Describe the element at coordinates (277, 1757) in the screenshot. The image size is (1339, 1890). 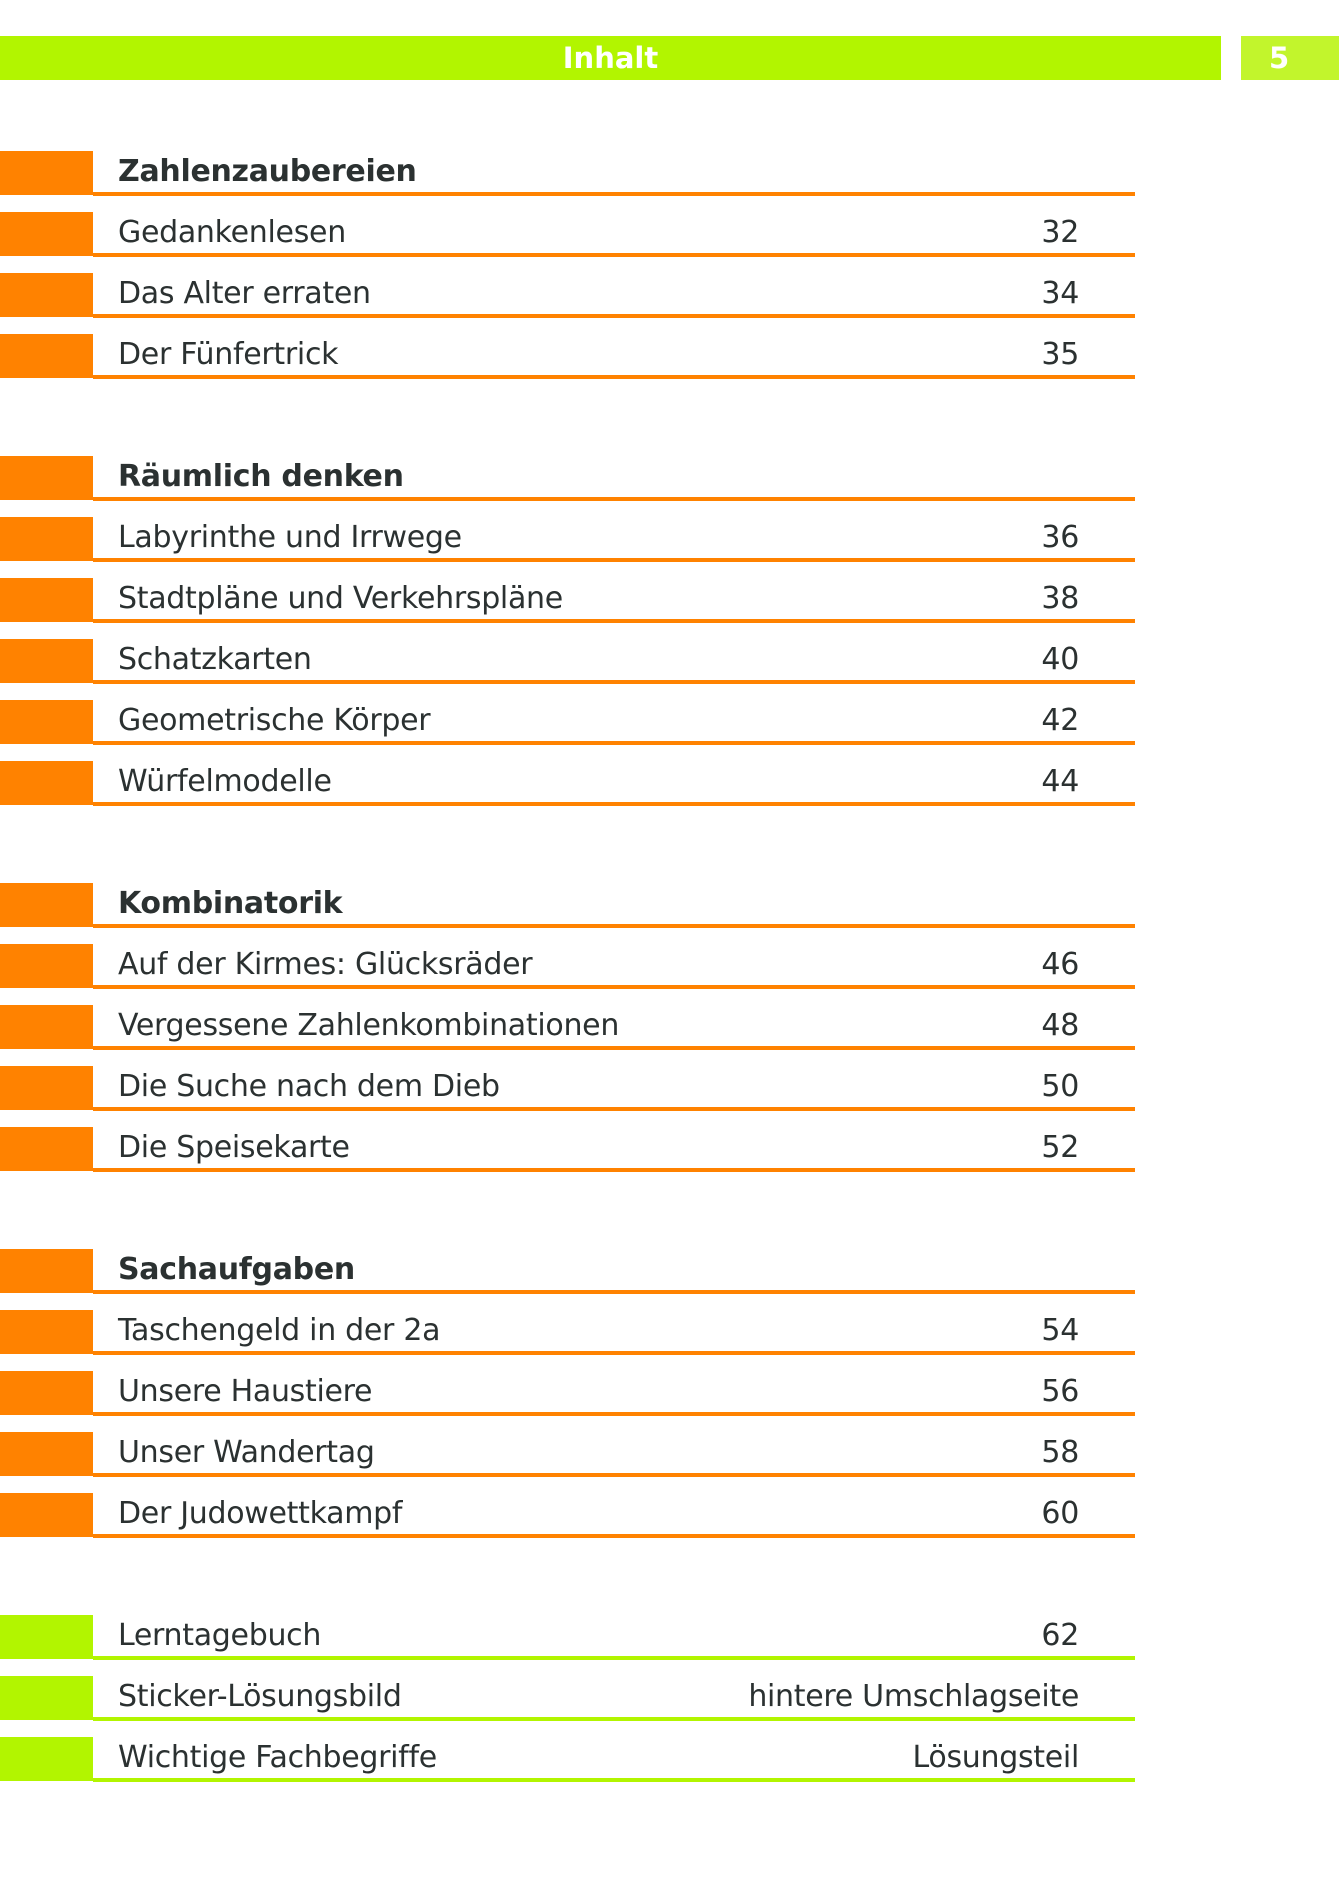
I see `entry-title: Wichtige Fachbegriffe` at that location.